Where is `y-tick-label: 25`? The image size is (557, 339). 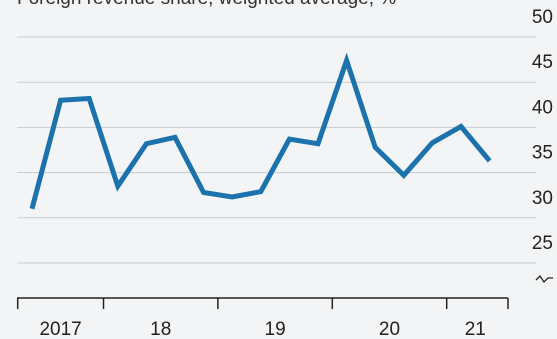 y-tick-label: 25 is located at coordinates (542, 243).